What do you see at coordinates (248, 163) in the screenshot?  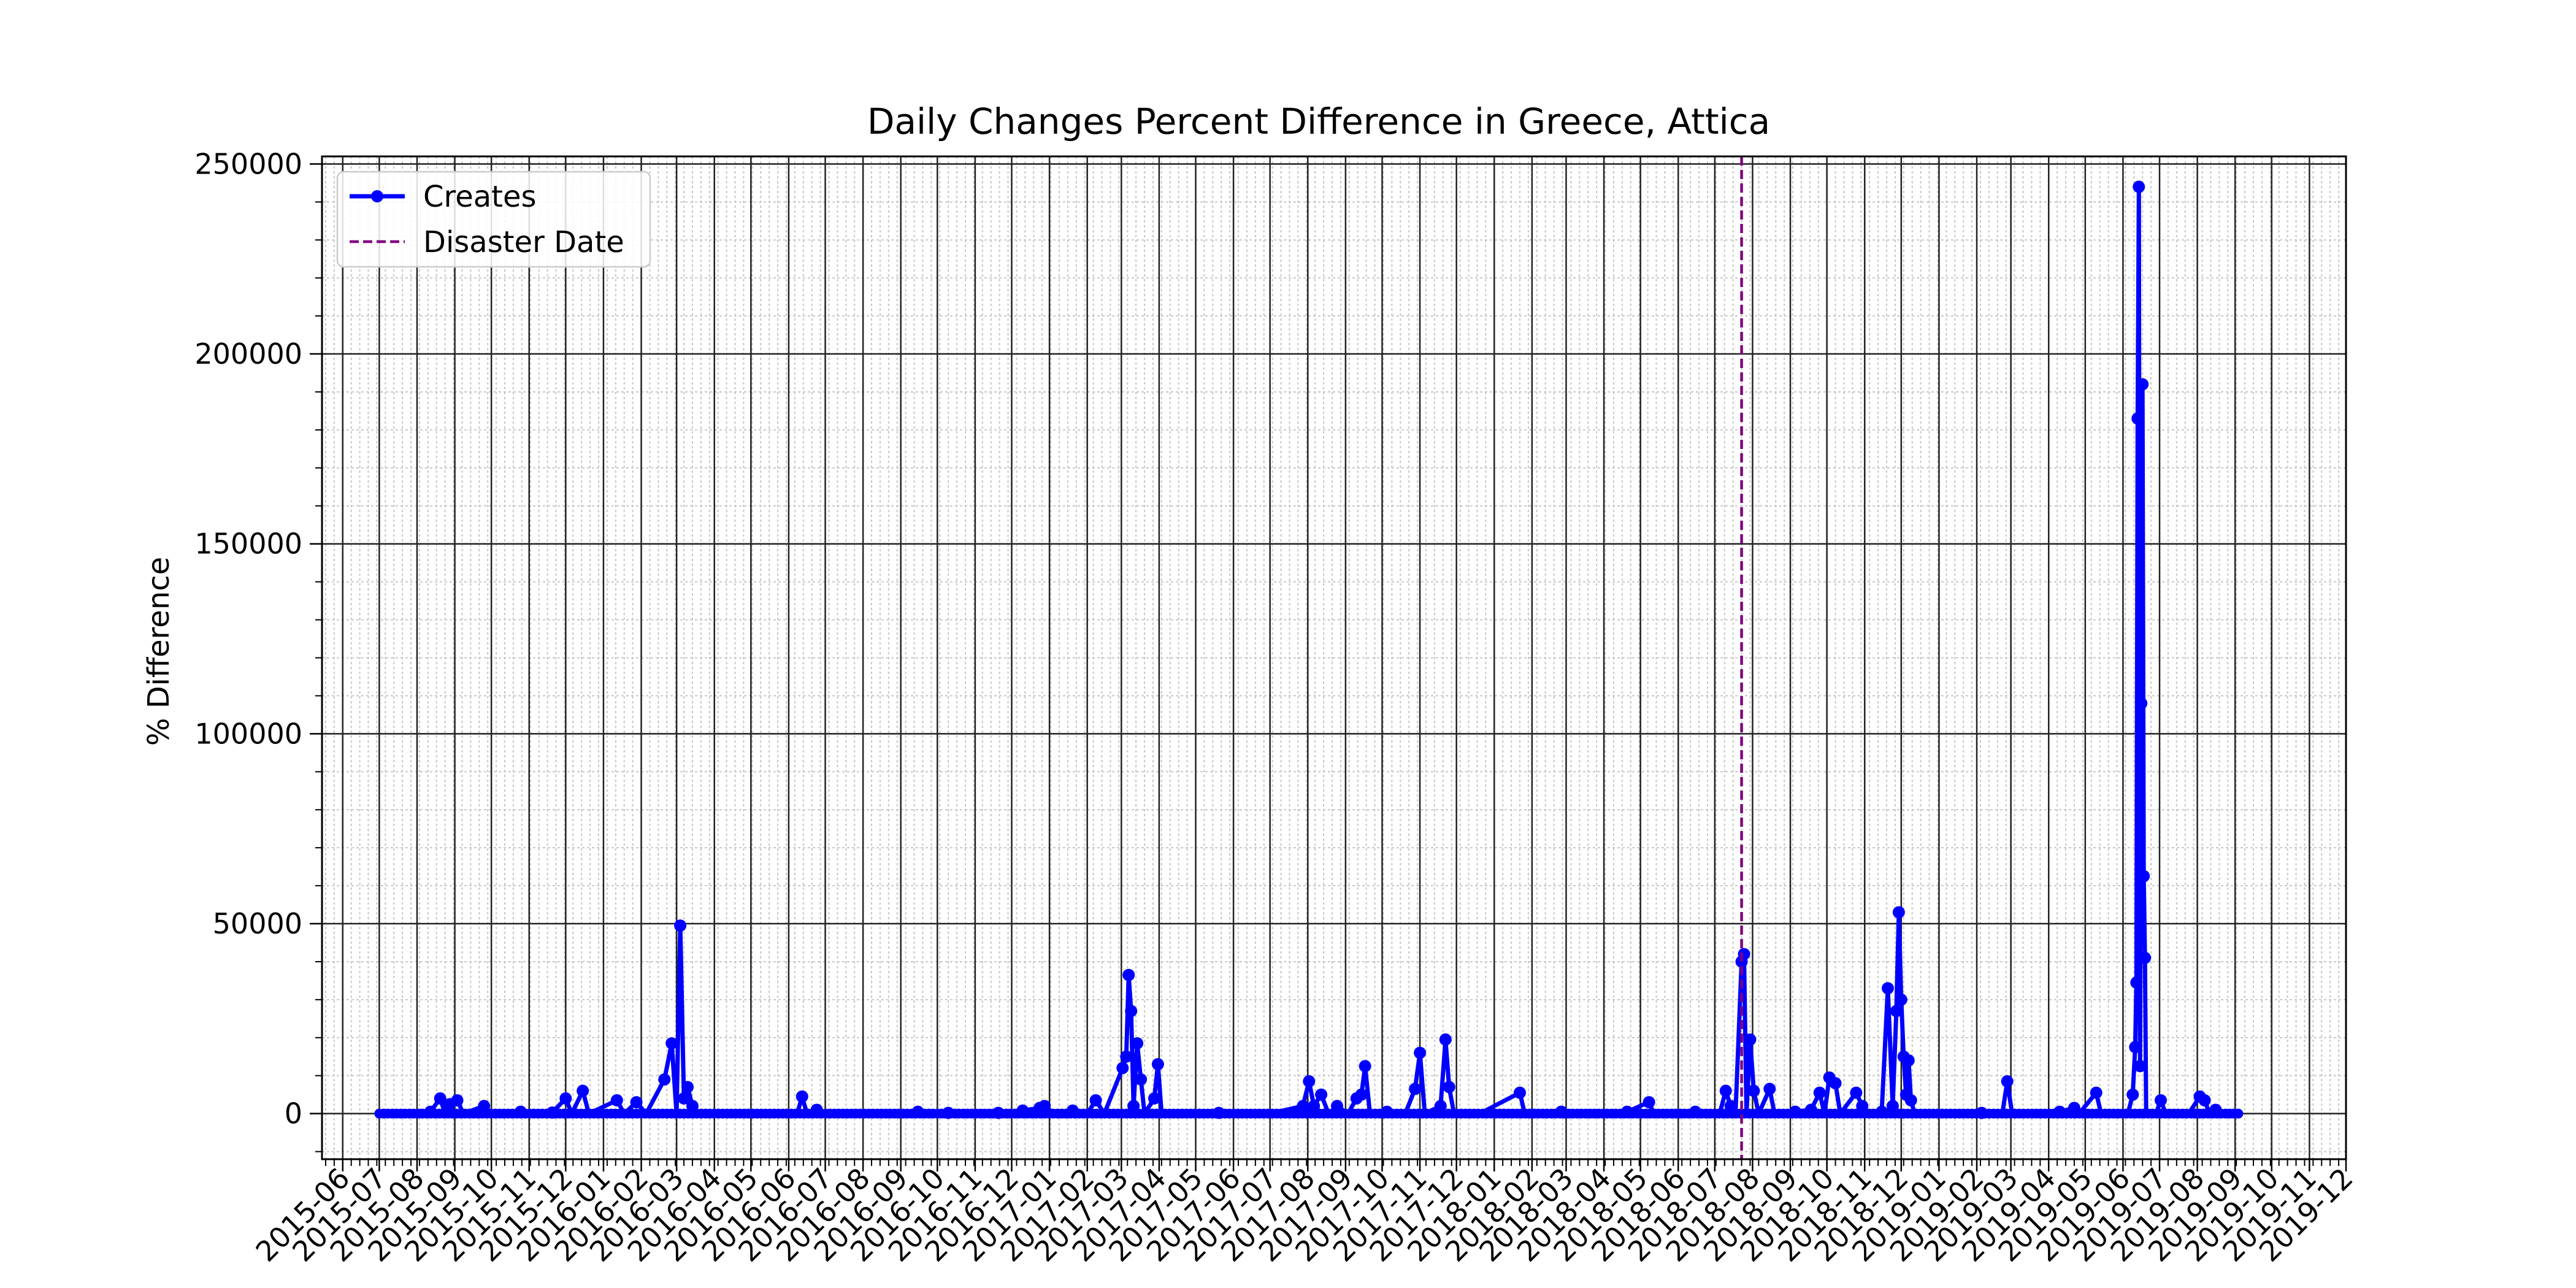 I see `y-tick-label: 250000` at bounding box center [248, 163].